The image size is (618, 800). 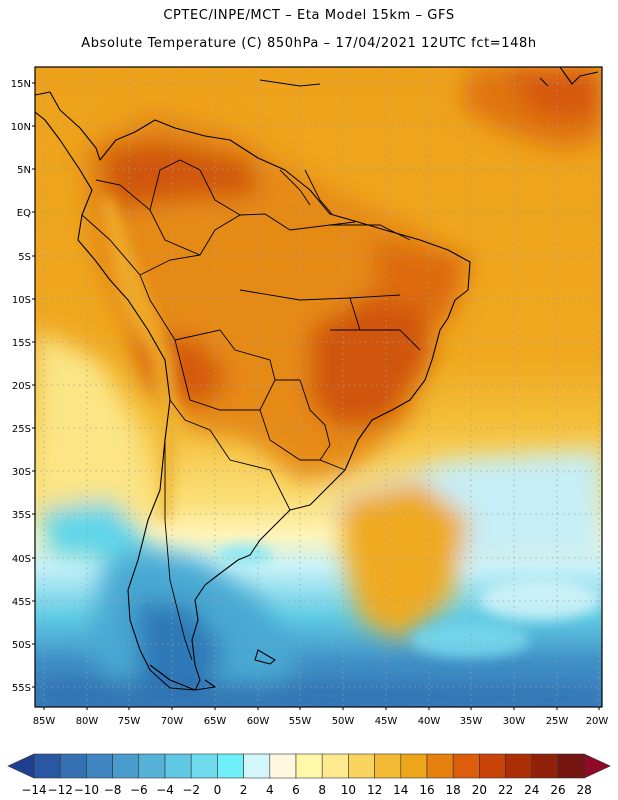 I want to click on title-line-1: CPTEC/INPE/MCT – Eta Model 15km – GFS, so click(x=309, y=15).